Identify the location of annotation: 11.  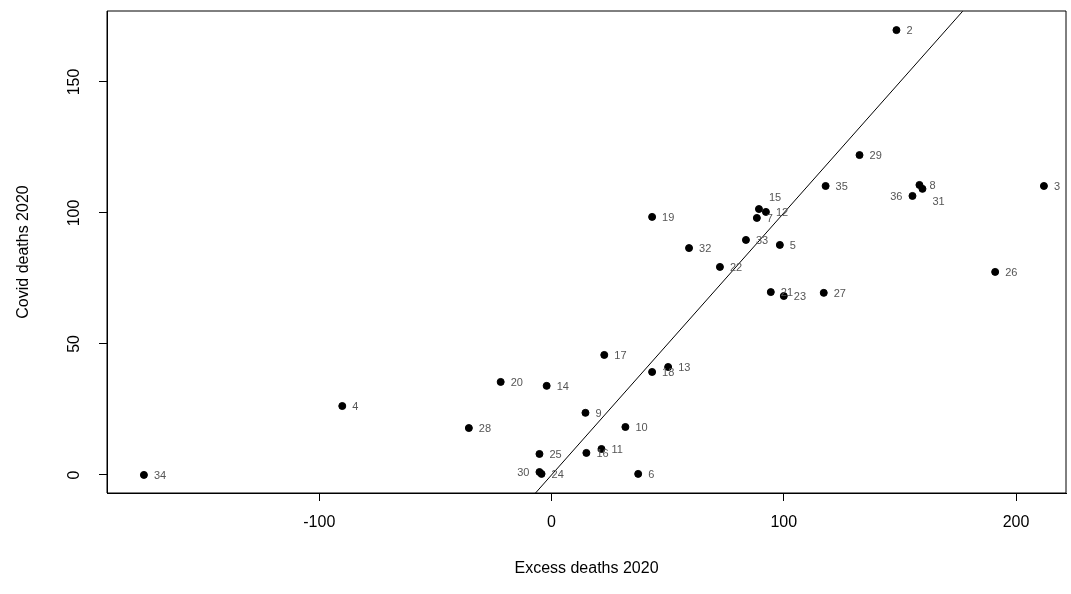
(617, 449).